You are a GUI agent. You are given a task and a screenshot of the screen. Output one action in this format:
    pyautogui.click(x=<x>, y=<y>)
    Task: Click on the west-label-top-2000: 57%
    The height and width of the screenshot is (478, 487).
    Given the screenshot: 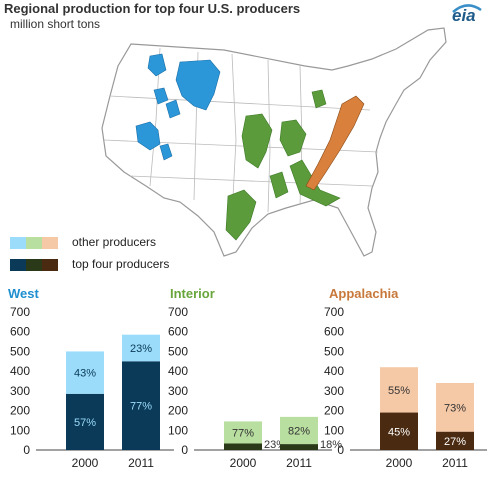 What is the action you would take?
    pyautogui.click(x=85, y=423)
    